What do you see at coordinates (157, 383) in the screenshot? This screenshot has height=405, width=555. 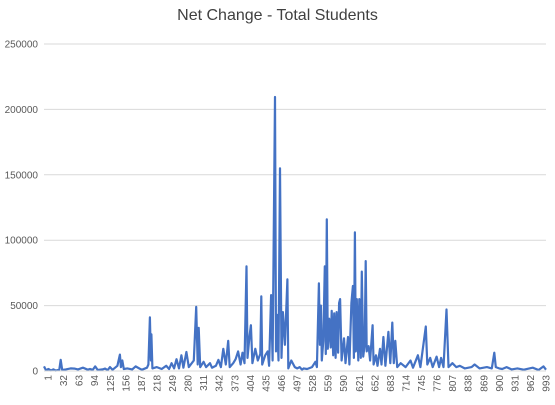 I see `x-tick-label: 218` at bounding box center [157, 383].